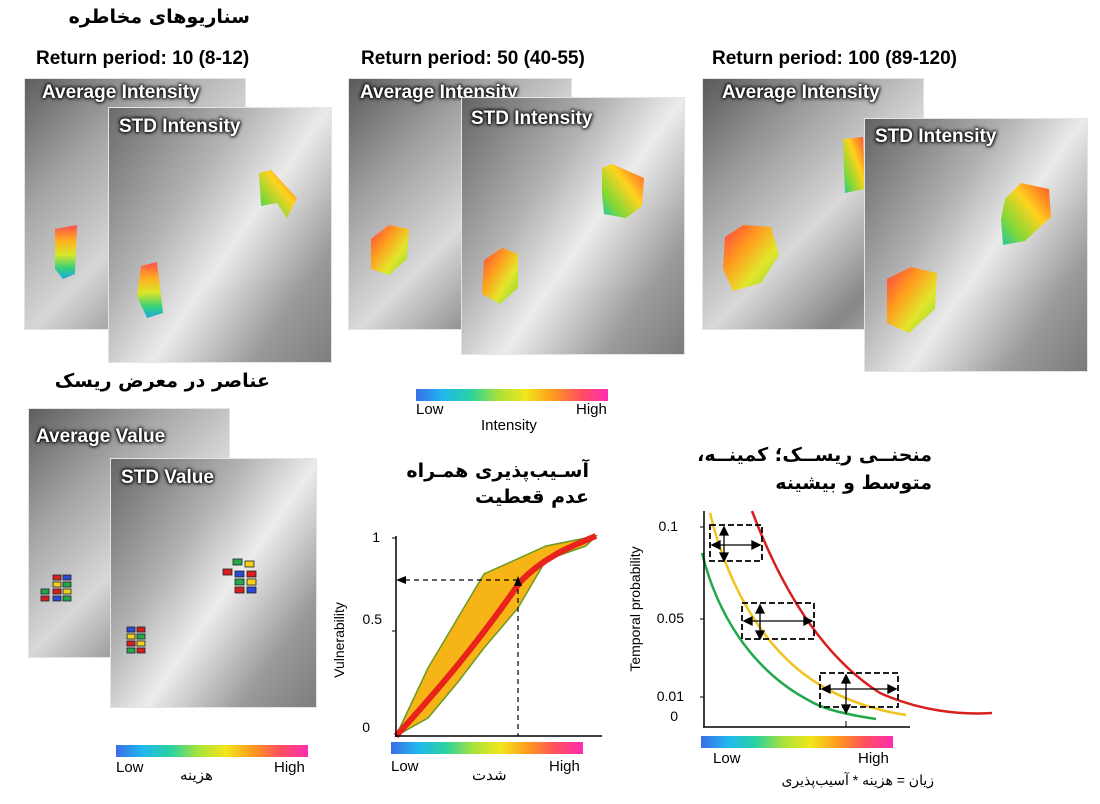 This screenshot has width=1100, height=804. What do you see at coordinates (489, 775) in the screenshot?
I see `severity-title: شدت` at bounding box center [489, 775].